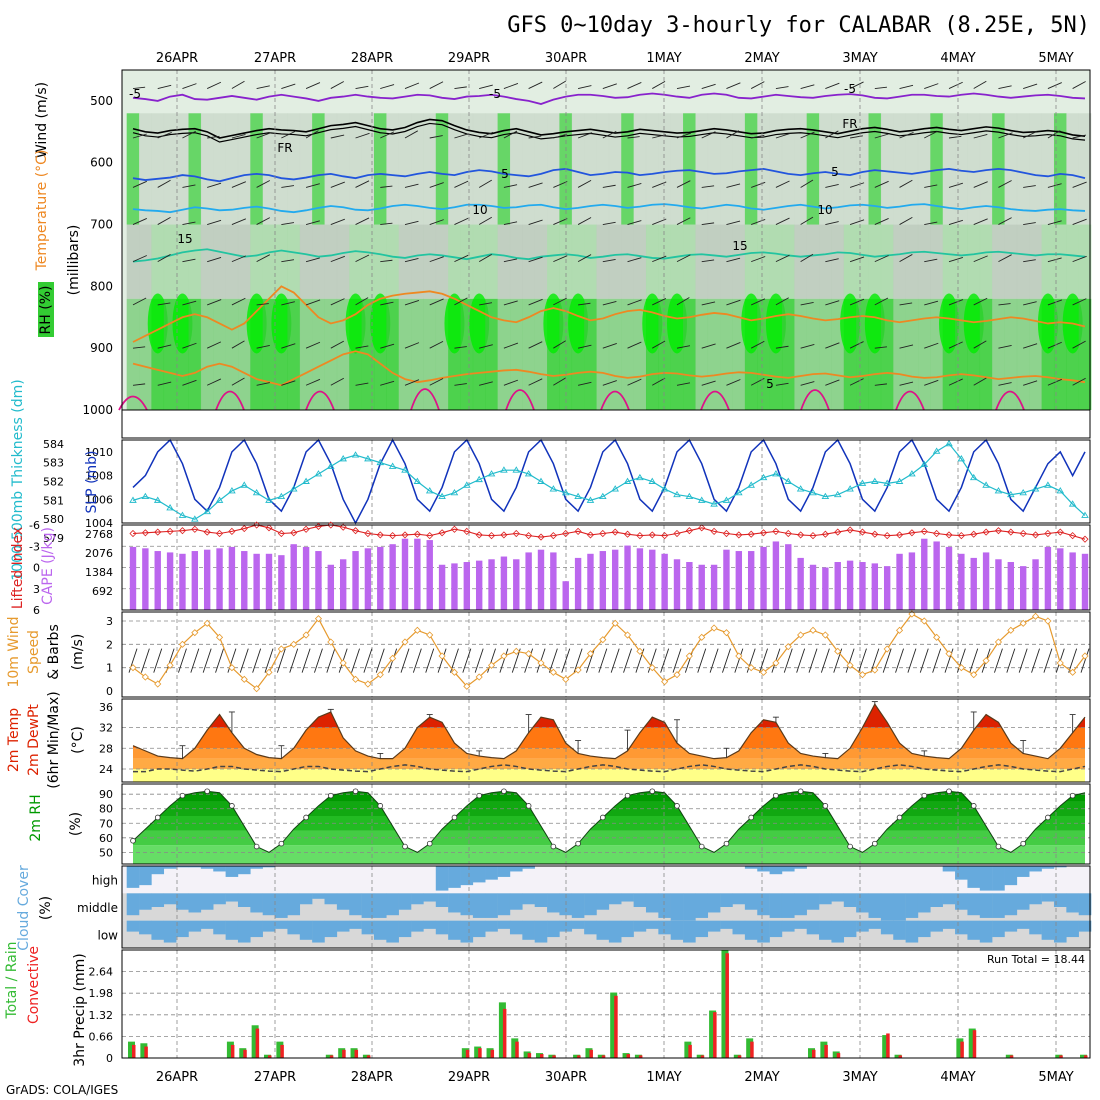 The width and height of the screenshot is (1100, 1100). I want to click on profile-y-tick: 1000, so click(97, 410).